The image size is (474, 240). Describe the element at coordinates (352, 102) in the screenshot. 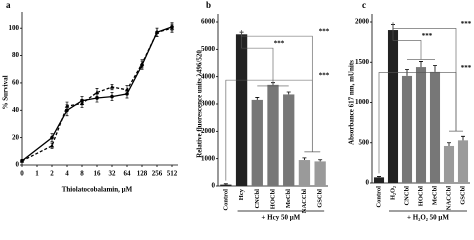

I see `y-axis-label: Absorbance 617 nm, mUnits` at that location.